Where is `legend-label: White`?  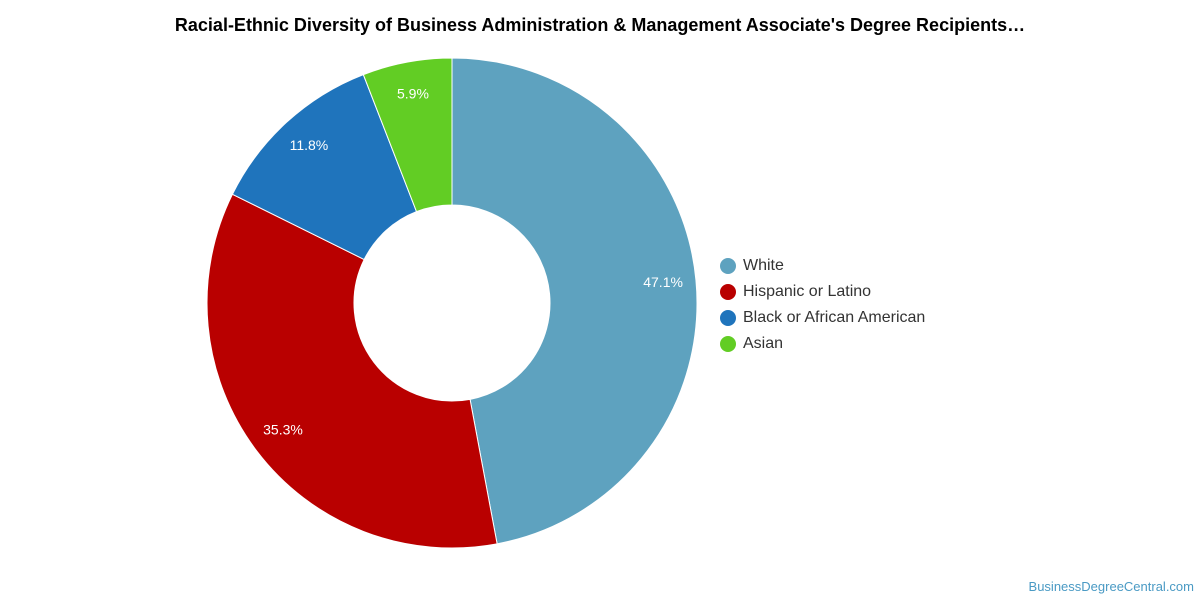
legend-label: White is located at coordinates (763, 265).